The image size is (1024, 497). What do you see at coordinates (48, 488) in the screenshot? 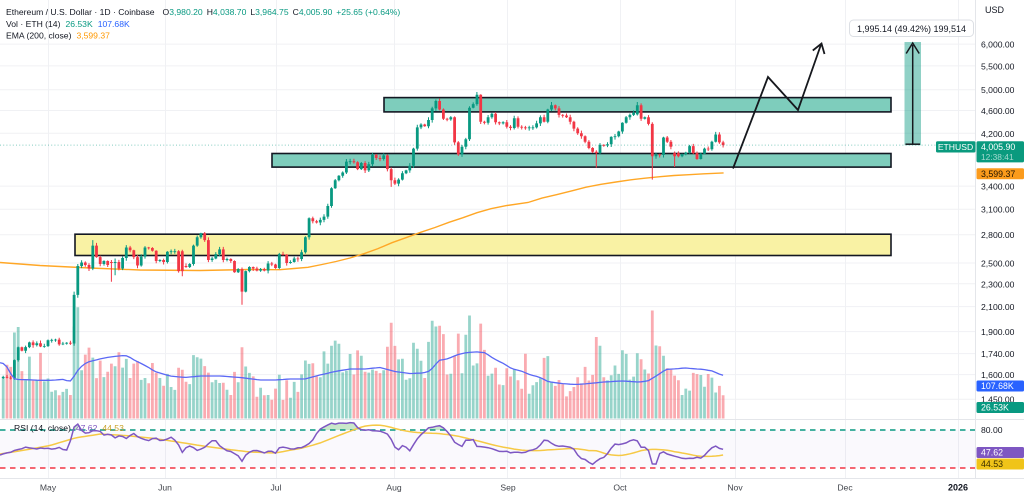
I see `svg-text: May` at bounding box center [48, 488].